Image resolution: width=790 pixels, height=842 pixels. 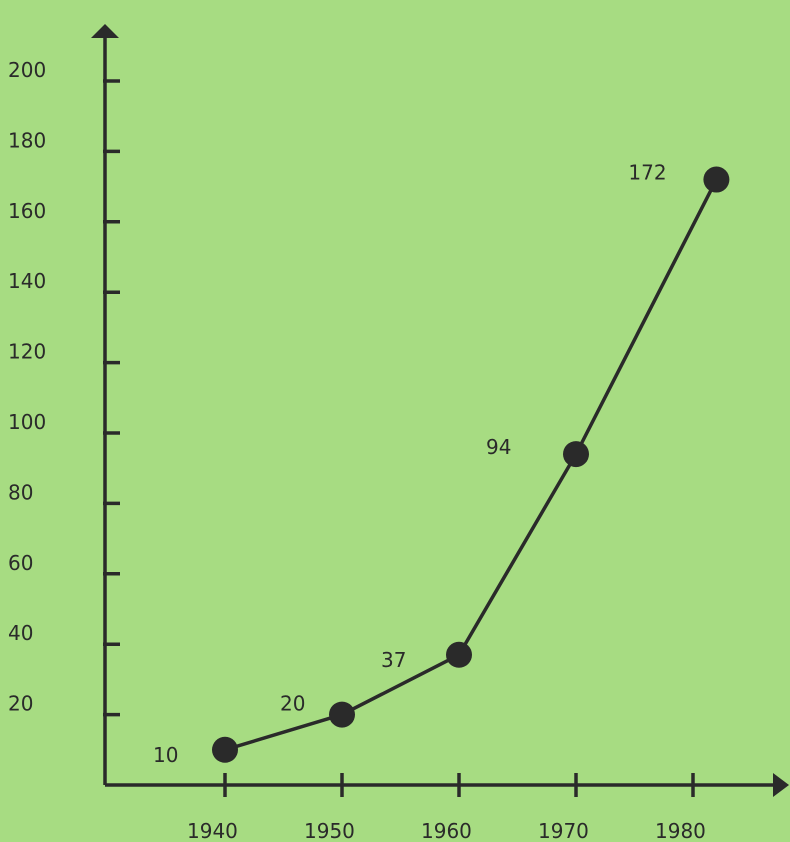 I want to click on y-tick-label: 100, so click(x=27, y=422).